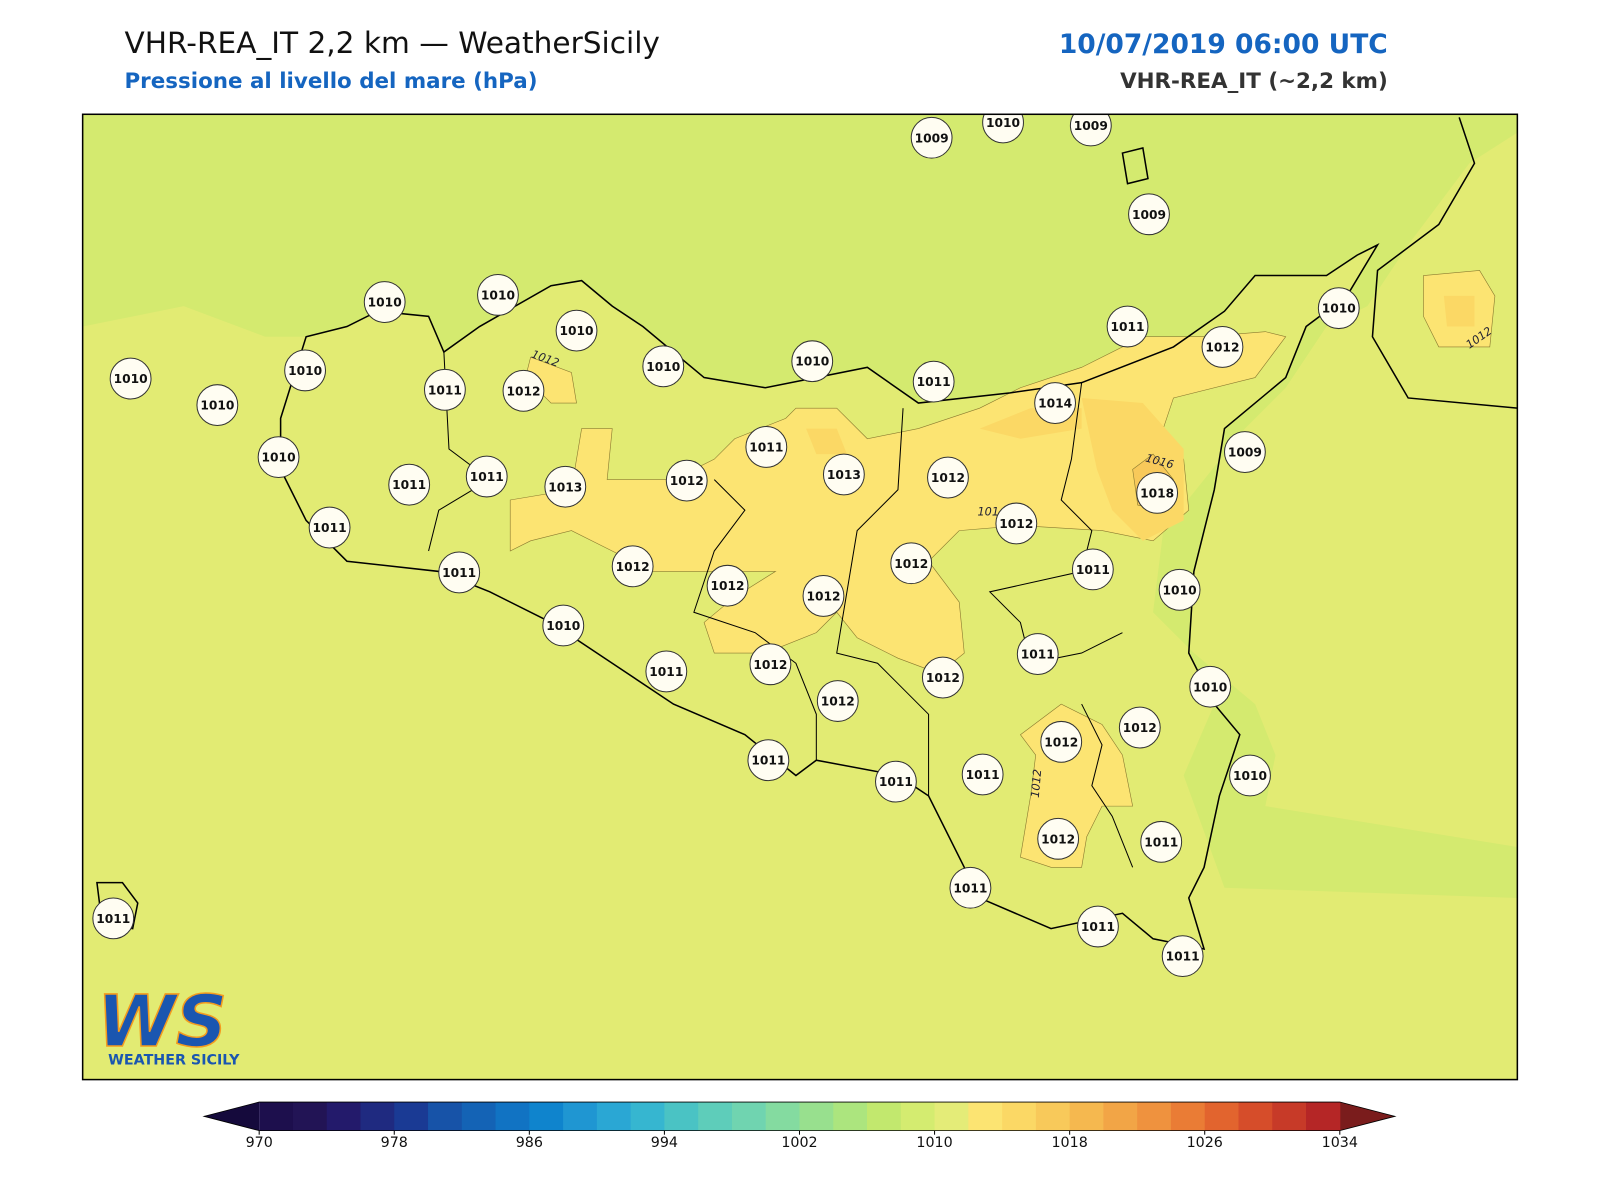  What do you see at coordinates (1036, 784) in the screenshot?
I see `contour-label: 1012` at bounding box center [1036, 784].